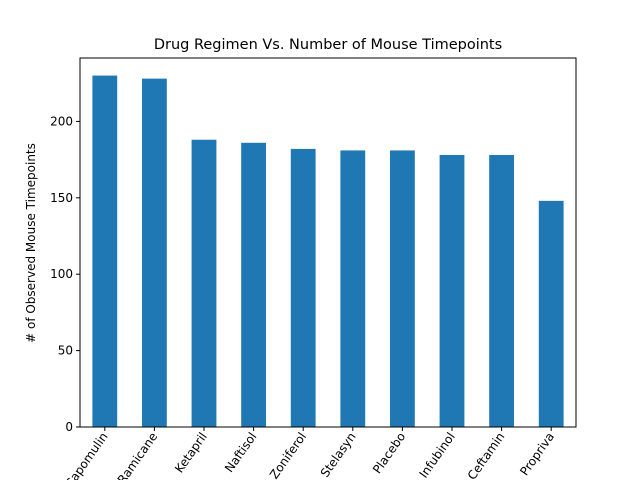 This screenshot has height=480, width=640. What do you see at coordinates (551, 313) in the screenshot?
I see `bar-propriva` at bounding box center [551, 313].